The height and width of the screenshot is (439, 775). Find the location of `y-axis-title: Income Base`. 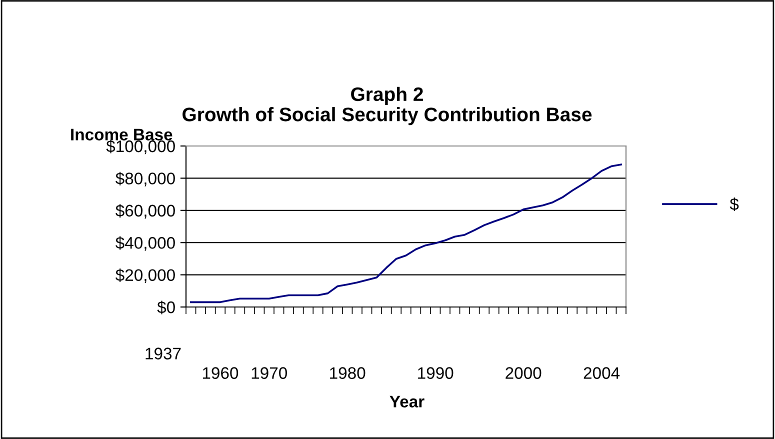

y-axis-title: Income Base is located at coordinates (121, 134).